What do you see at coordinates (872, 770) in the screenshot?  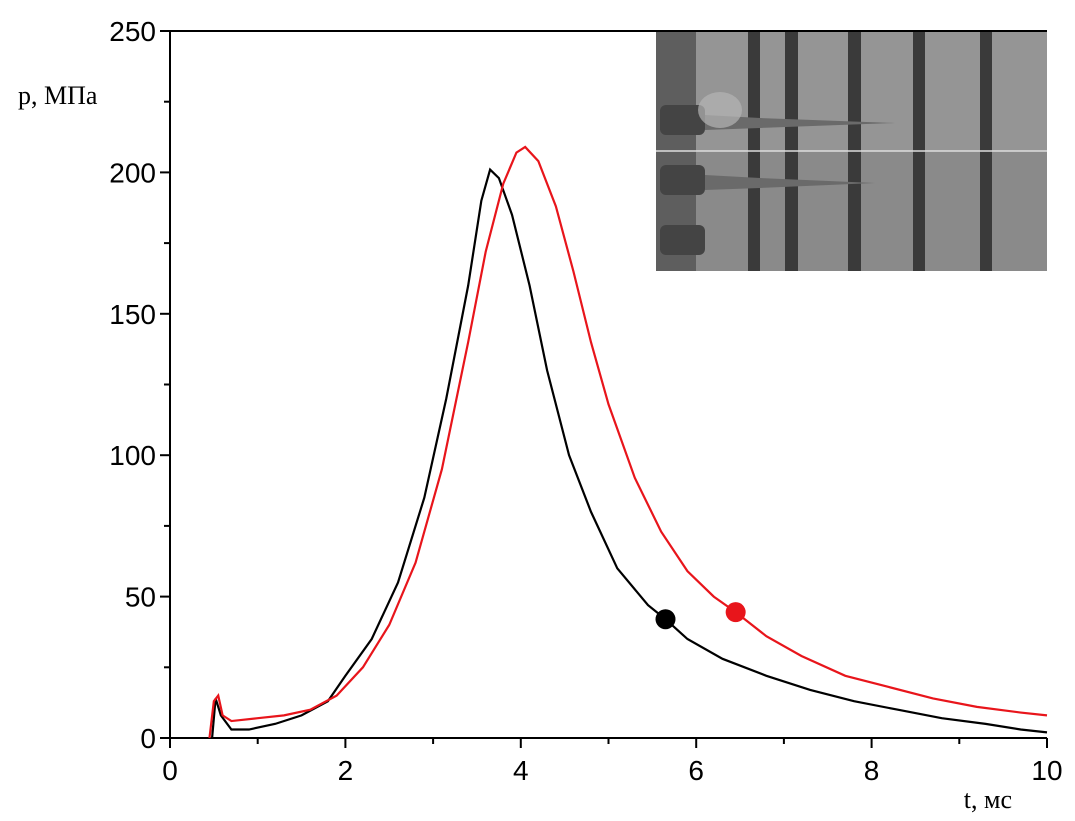 I see `x-tick-label: 8` at bounding box center [872, 770].